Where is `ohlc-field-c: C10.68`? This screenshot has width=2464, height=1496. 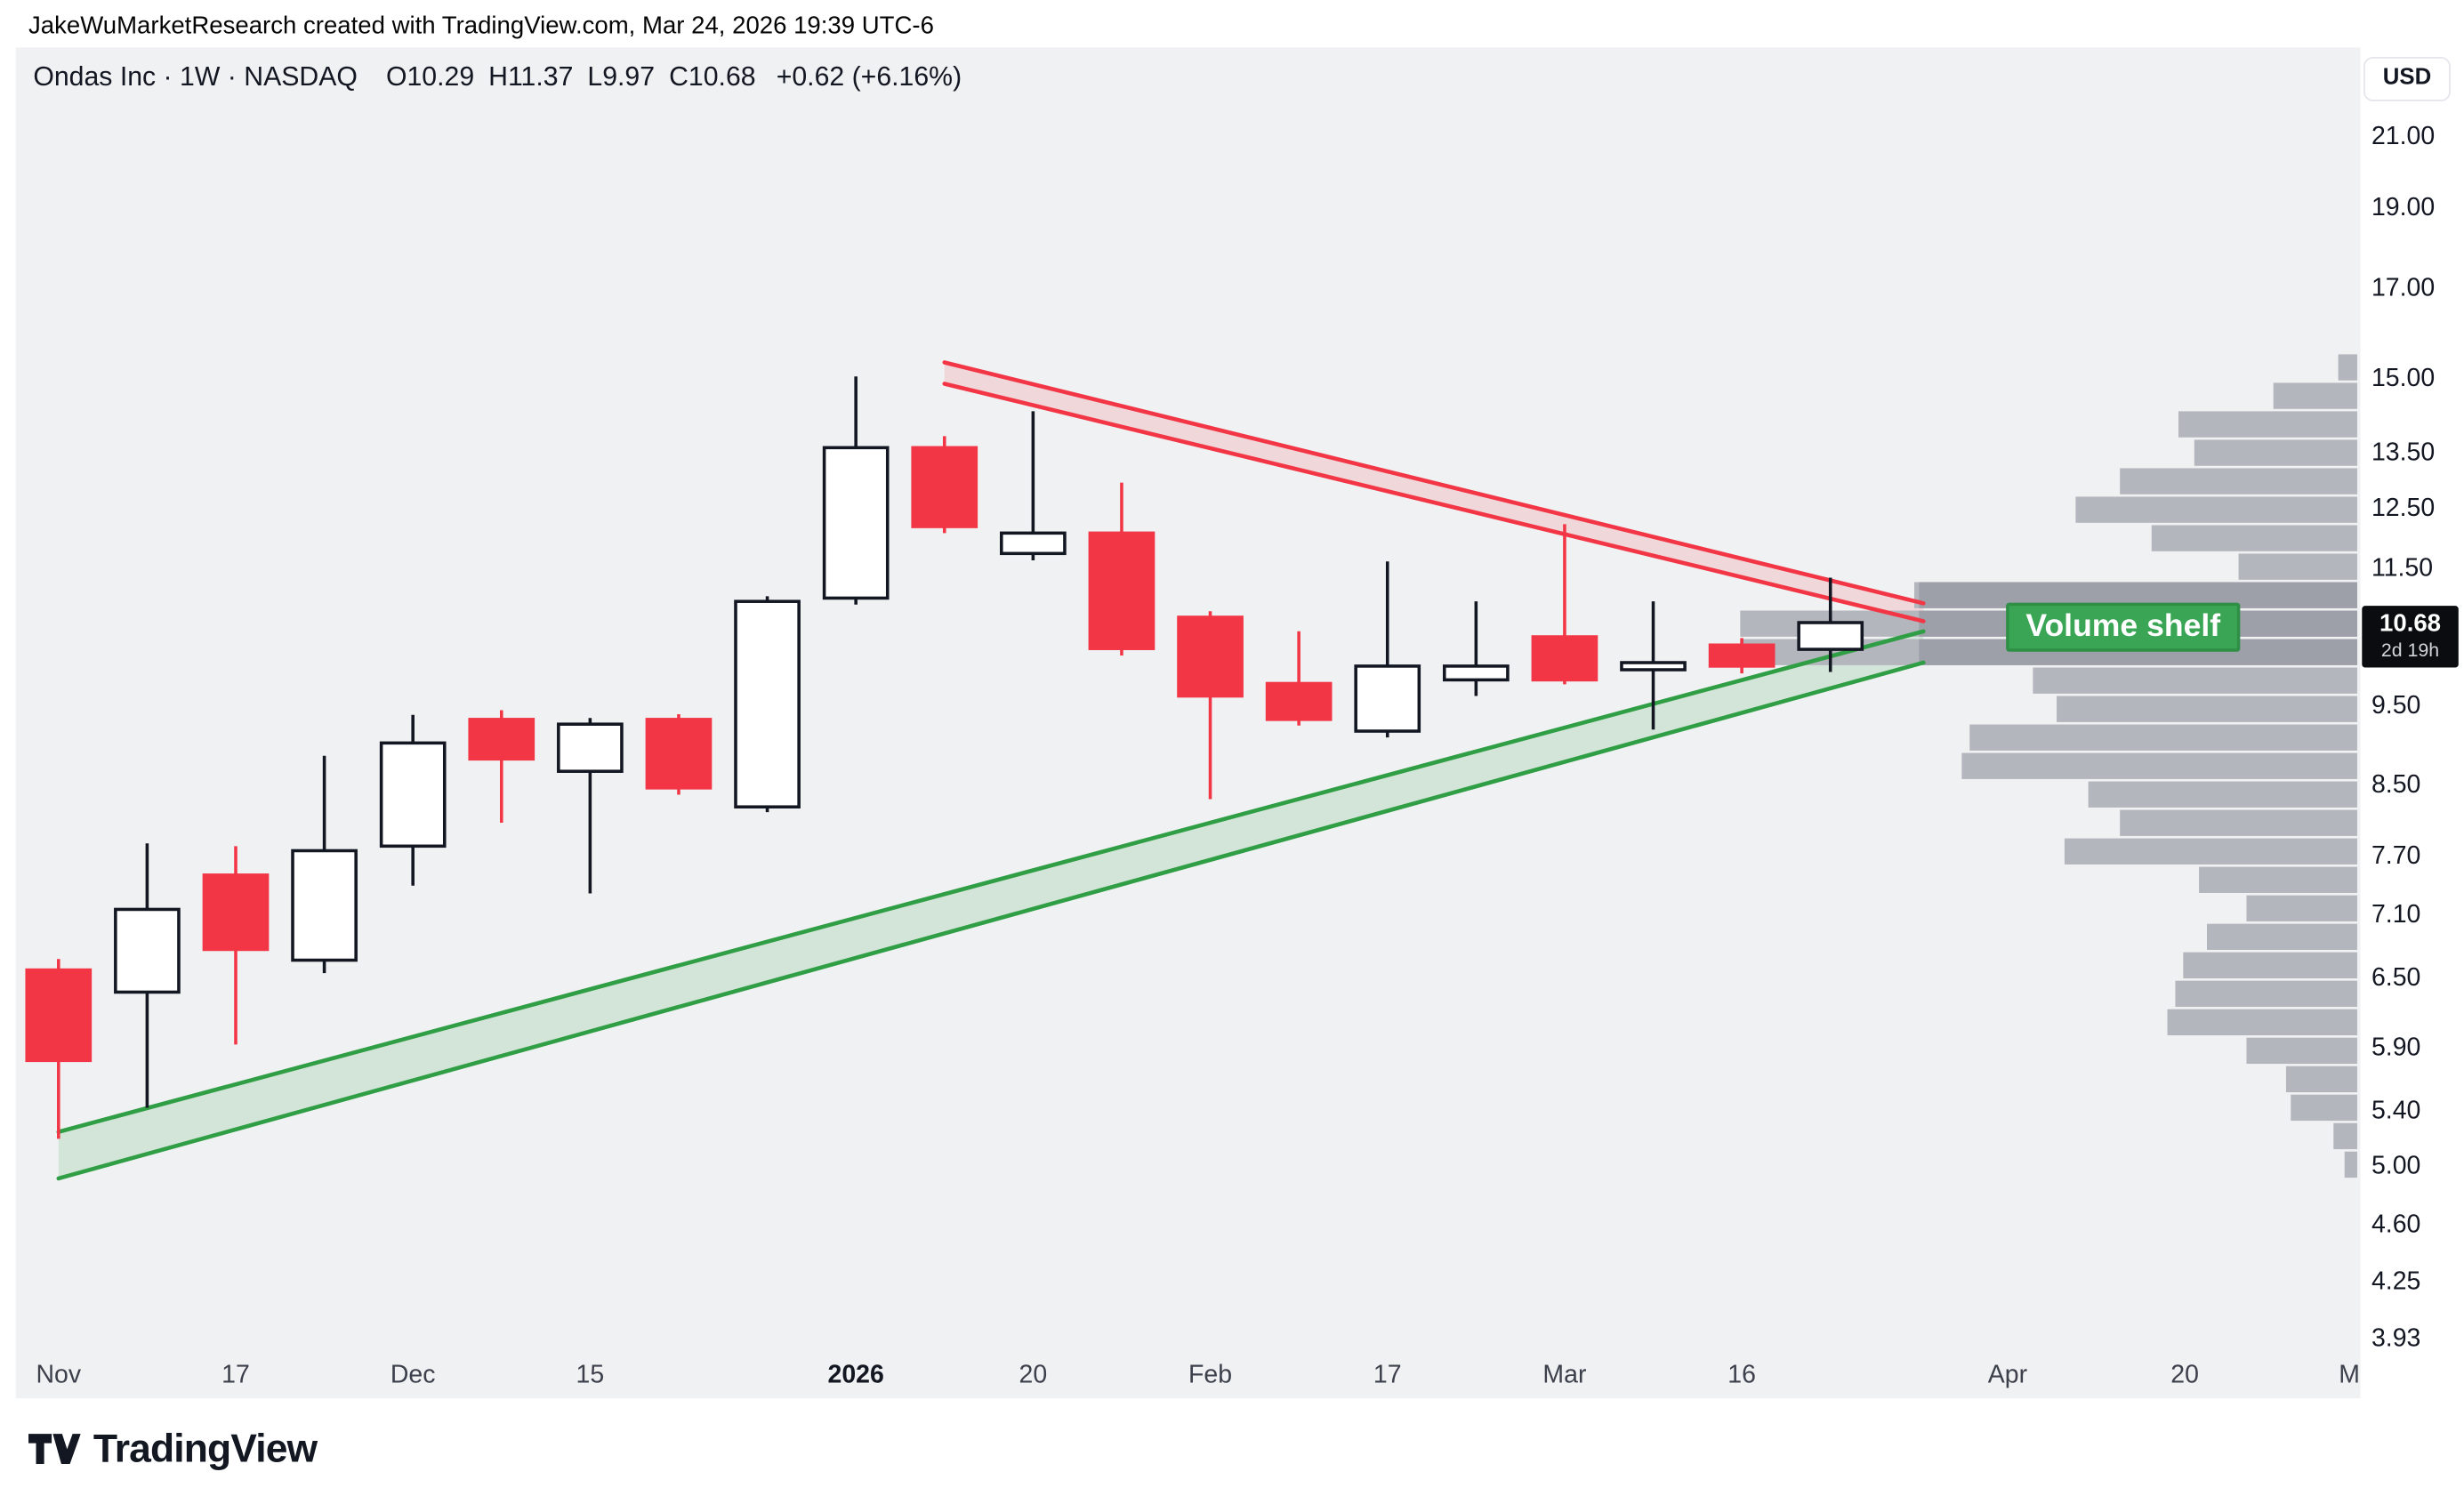 ohlc-field-c: C10.68 is located at coordinates (712, 76).